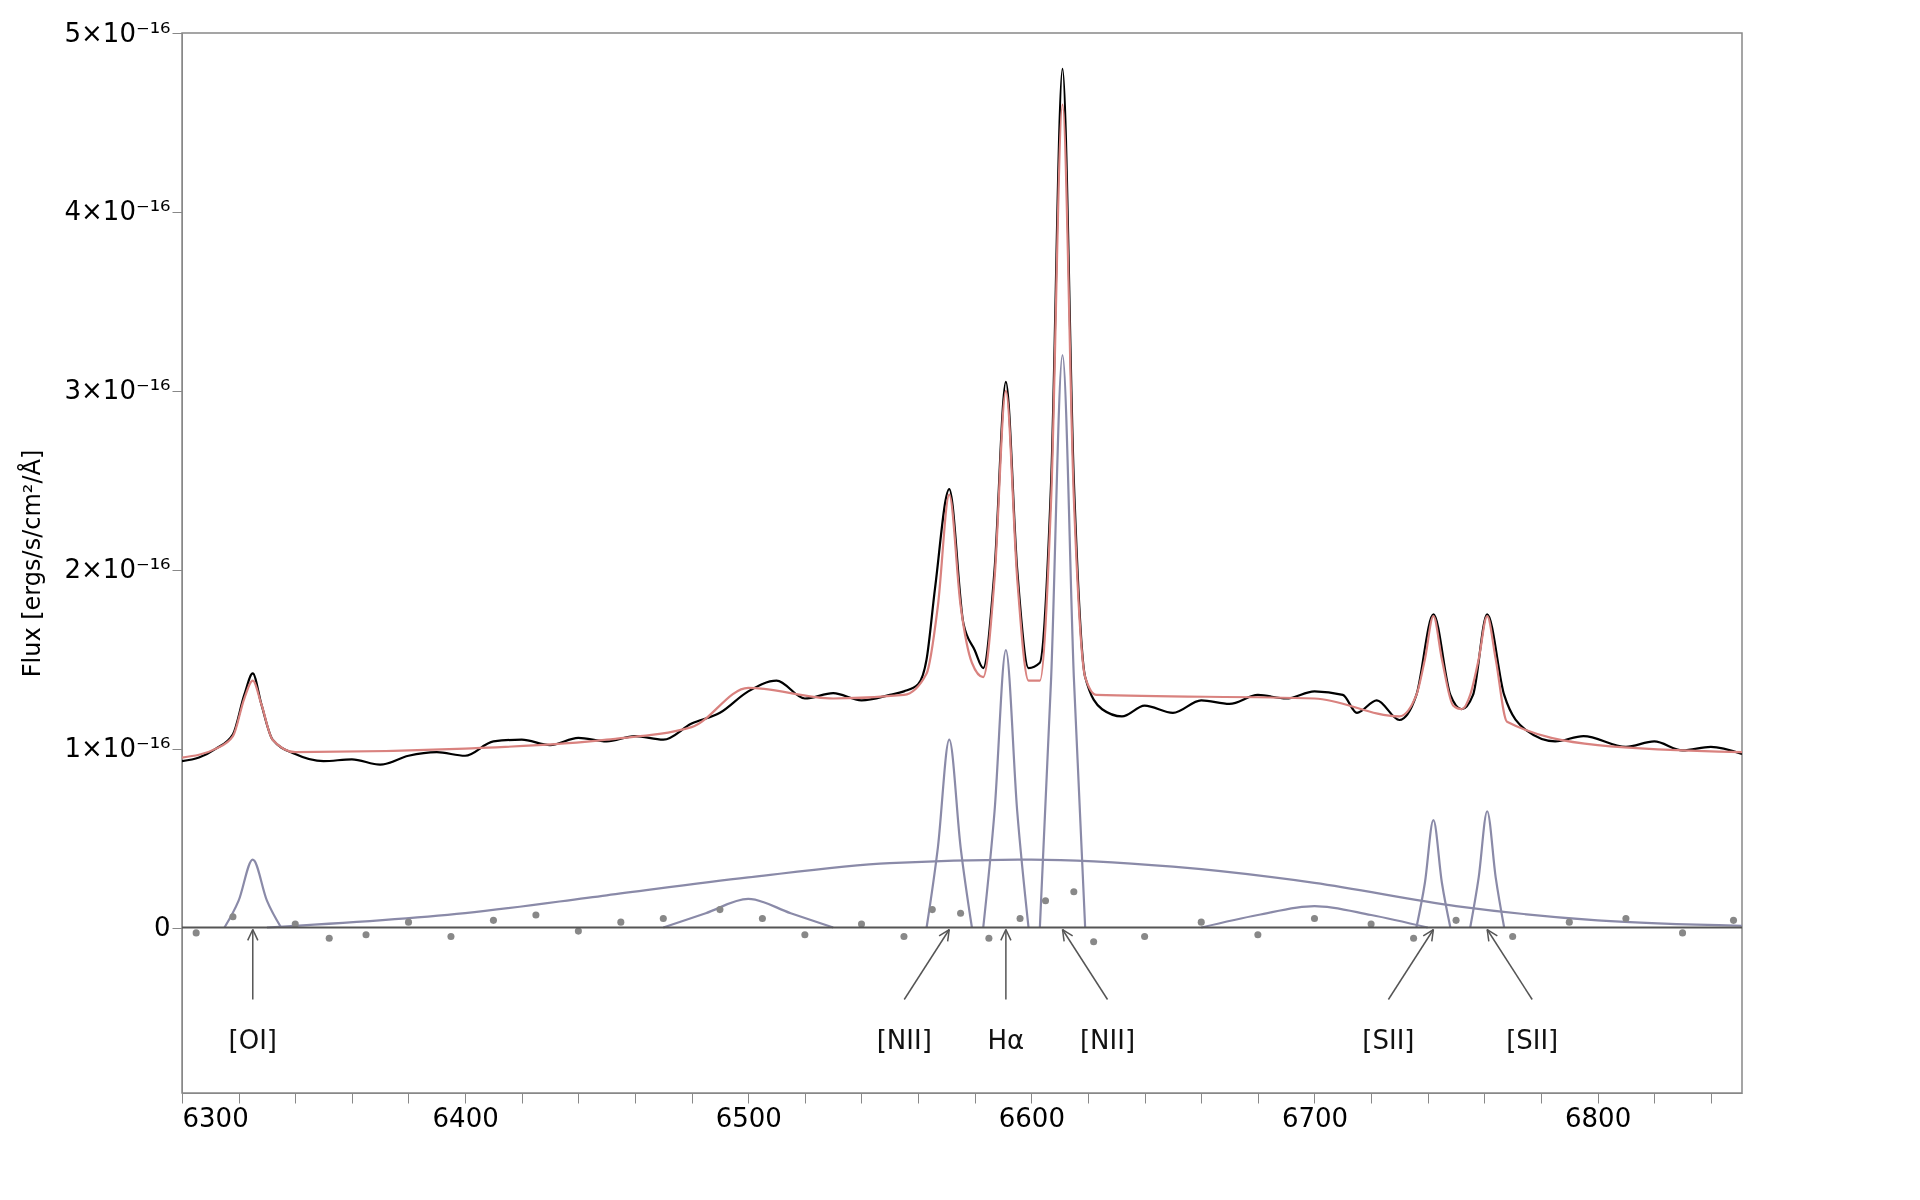 This screenshot has width=1920, height=1200. Describe the element at coordinates (162, 927) in the screenshot. I see `y-tick-label: 0` at that location.